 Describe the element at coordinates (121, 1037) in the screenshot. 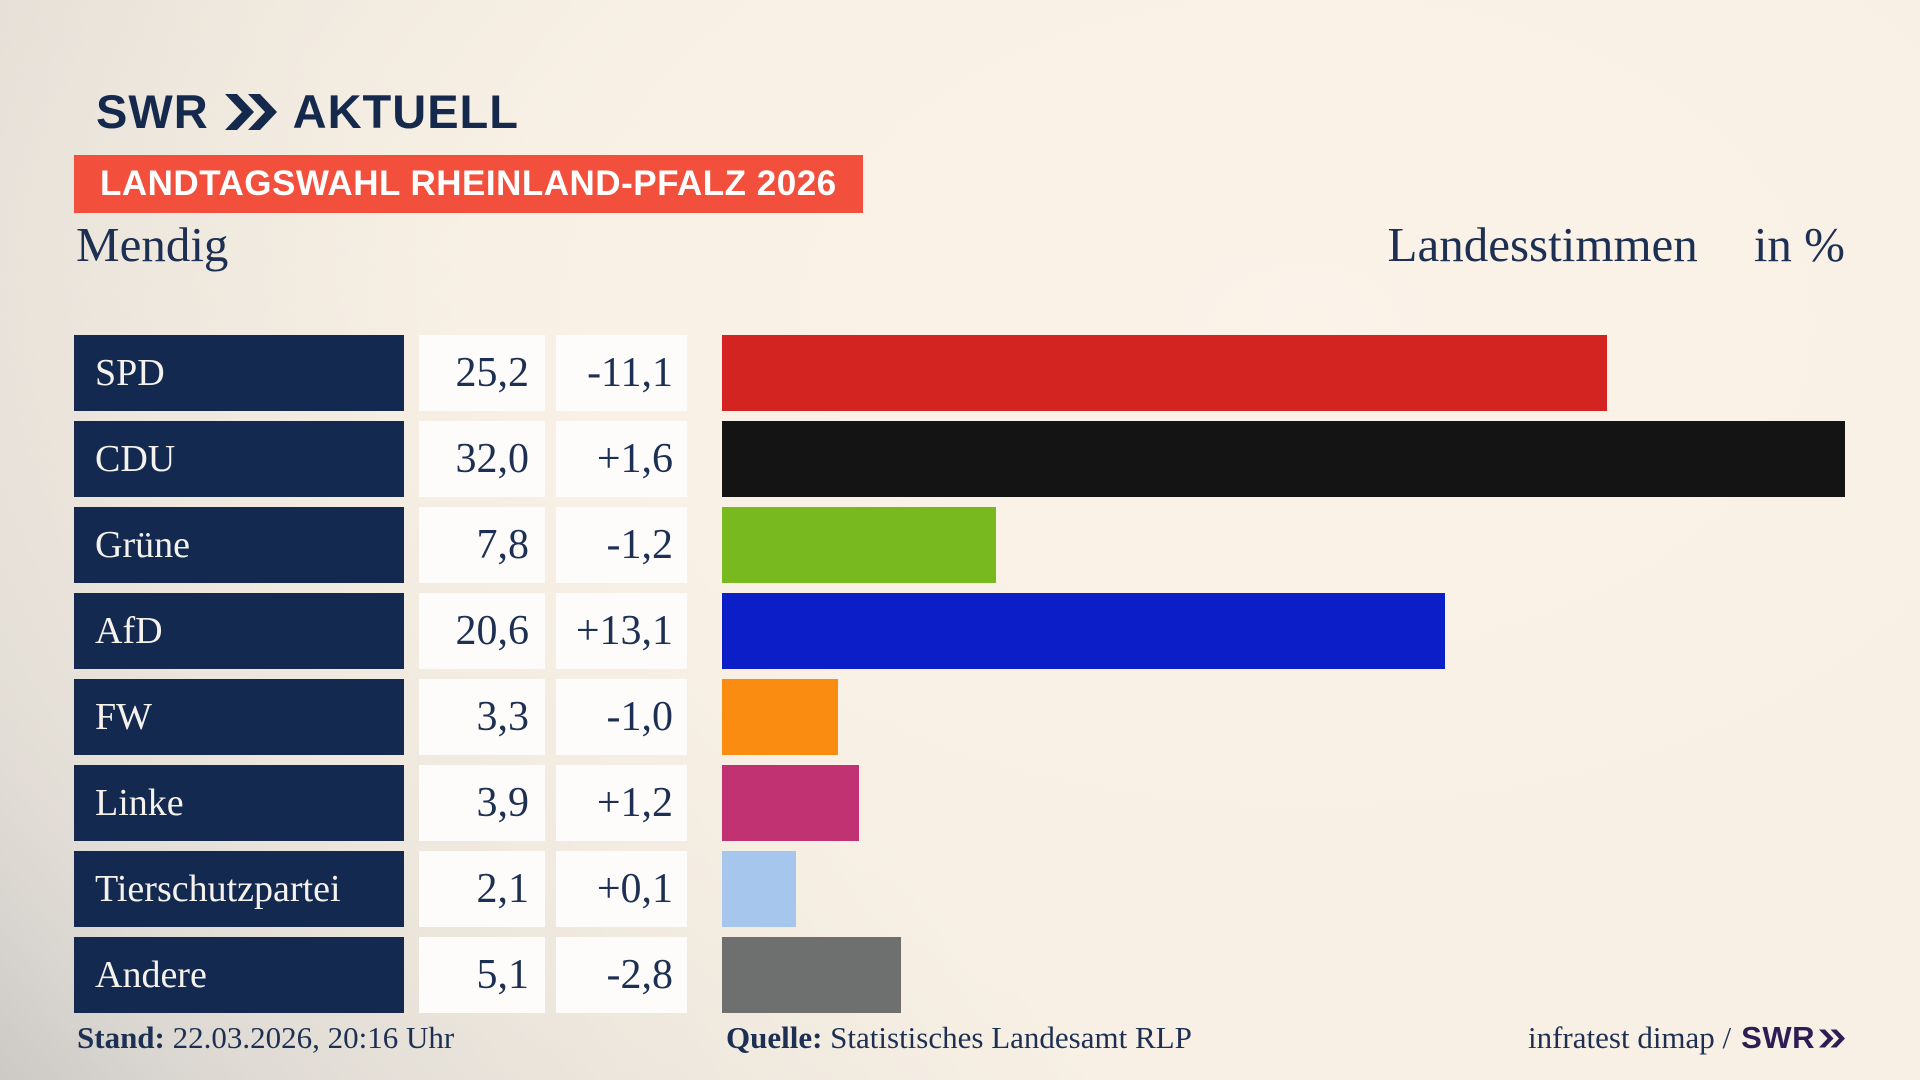

I see `stand-label: Stand:` at that location.